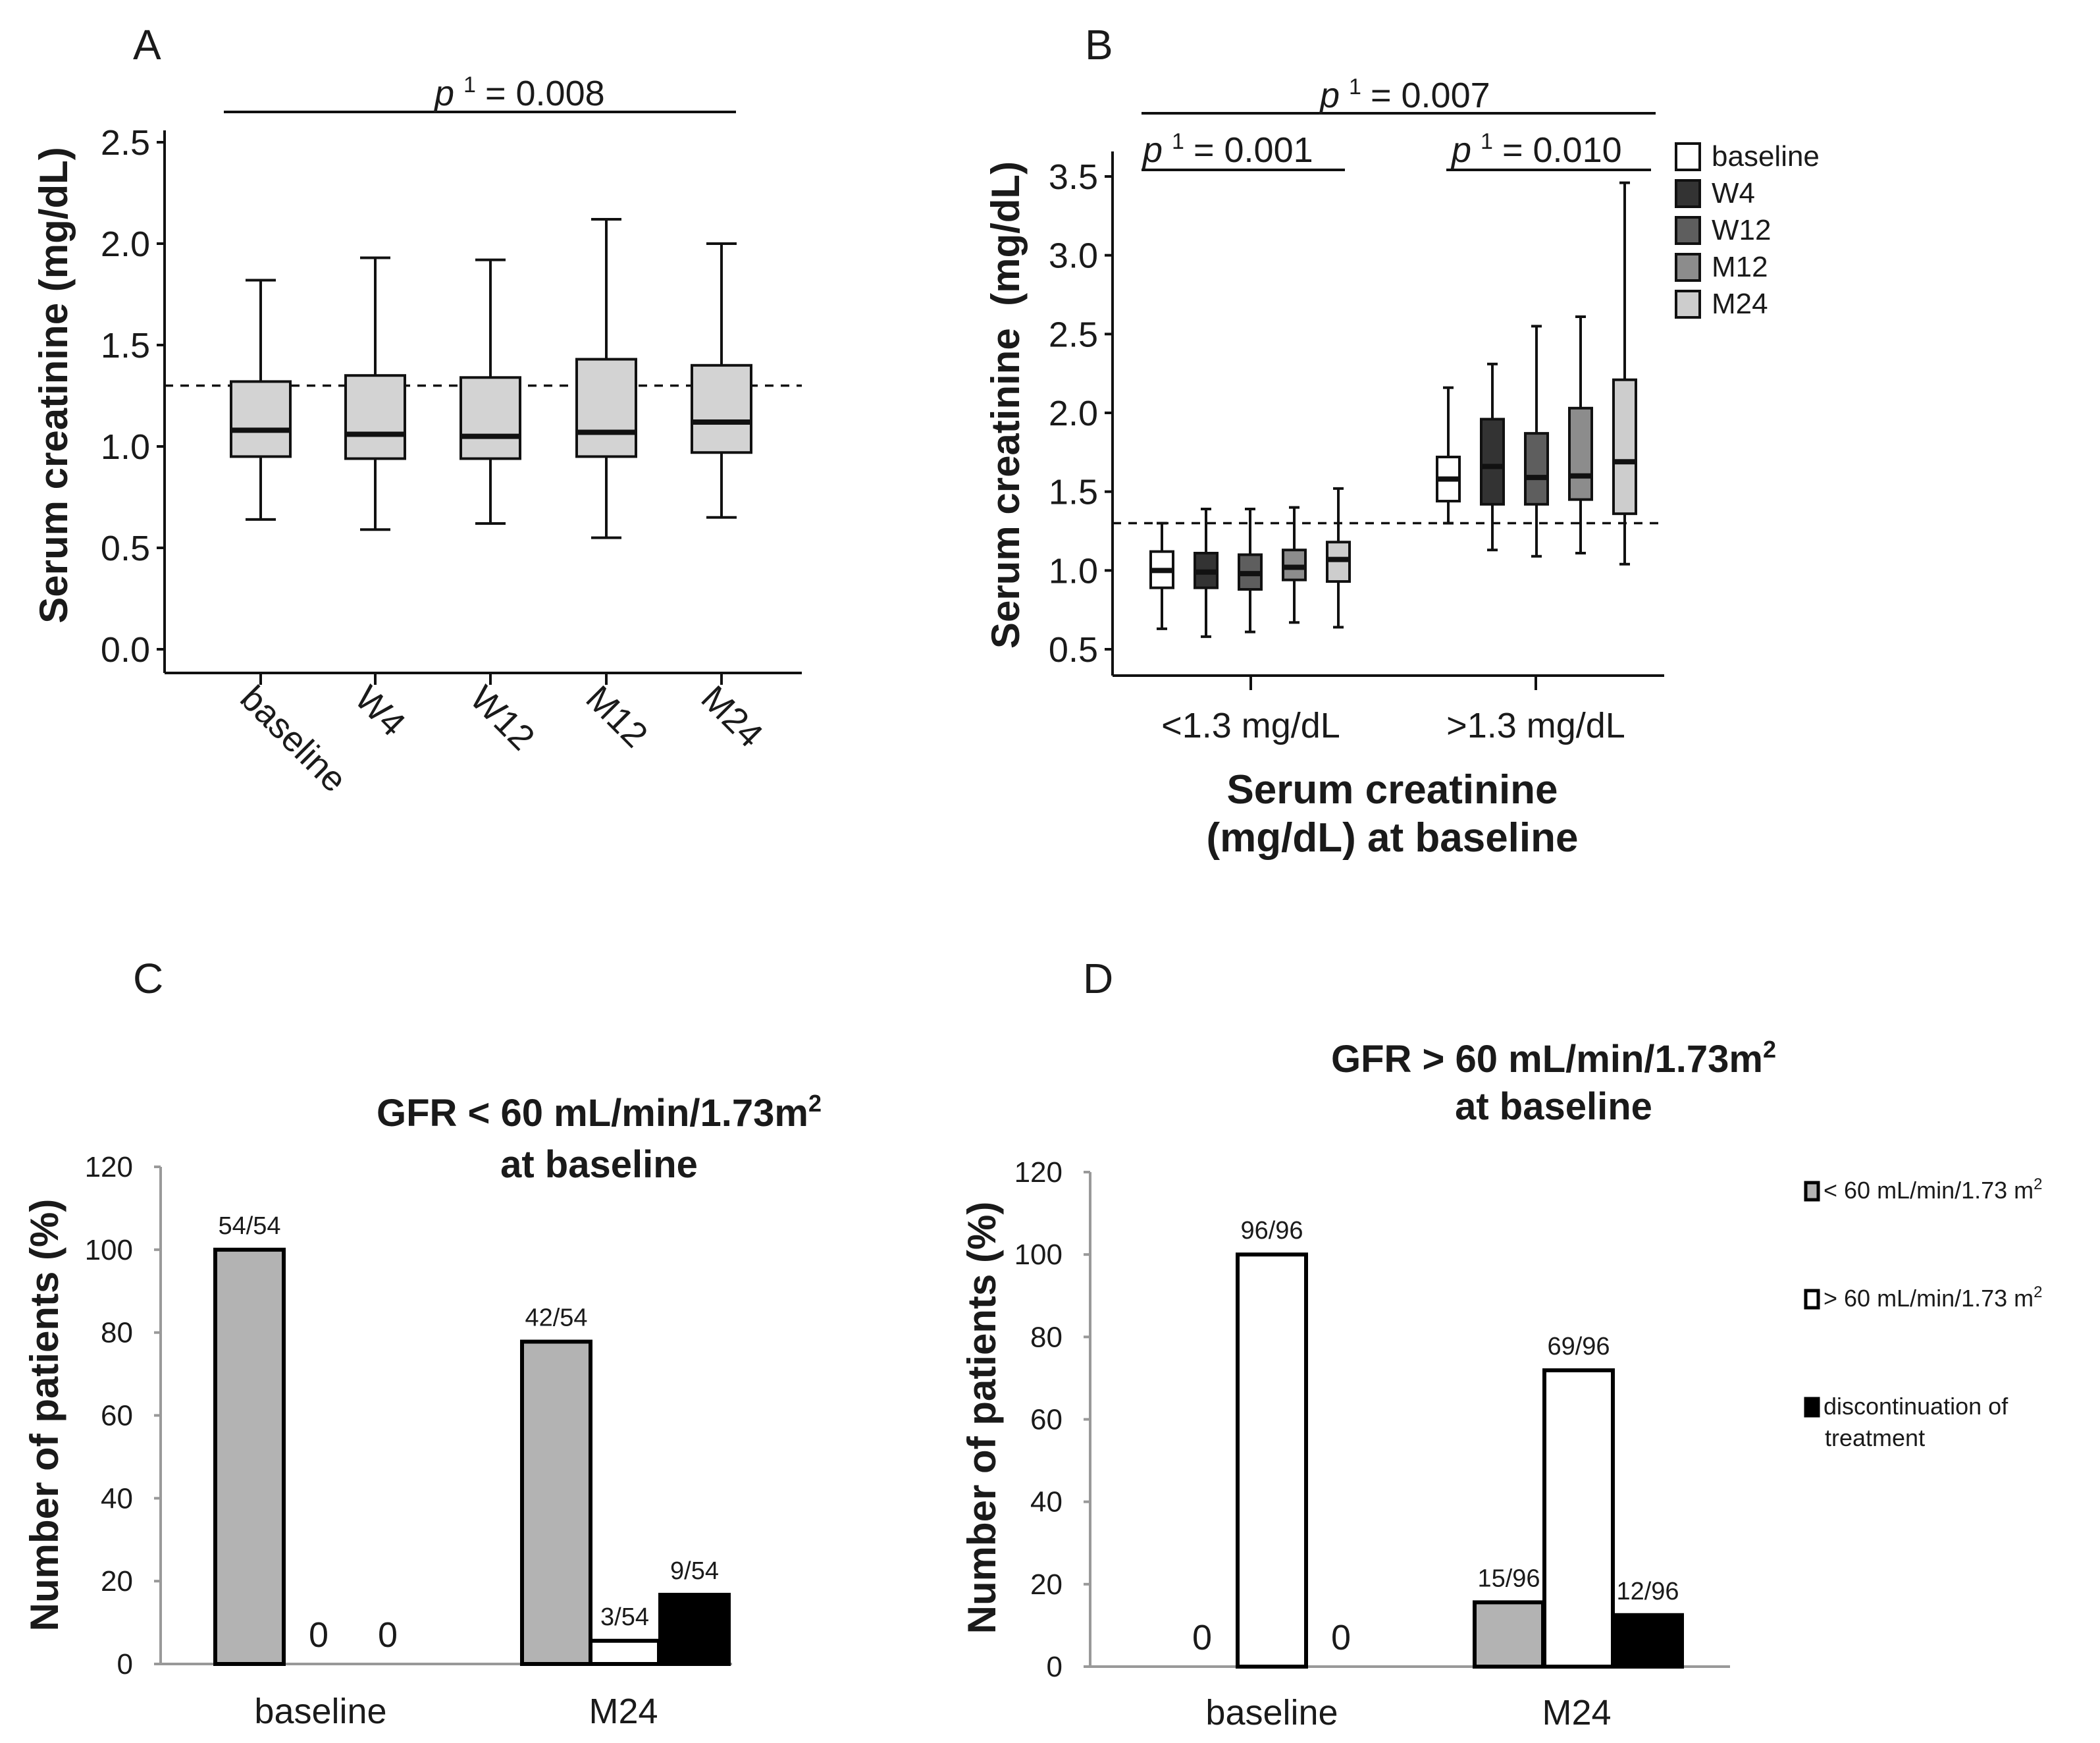  I want to click on panel-b-legend-label-m24: M24, so click(1740, 304).